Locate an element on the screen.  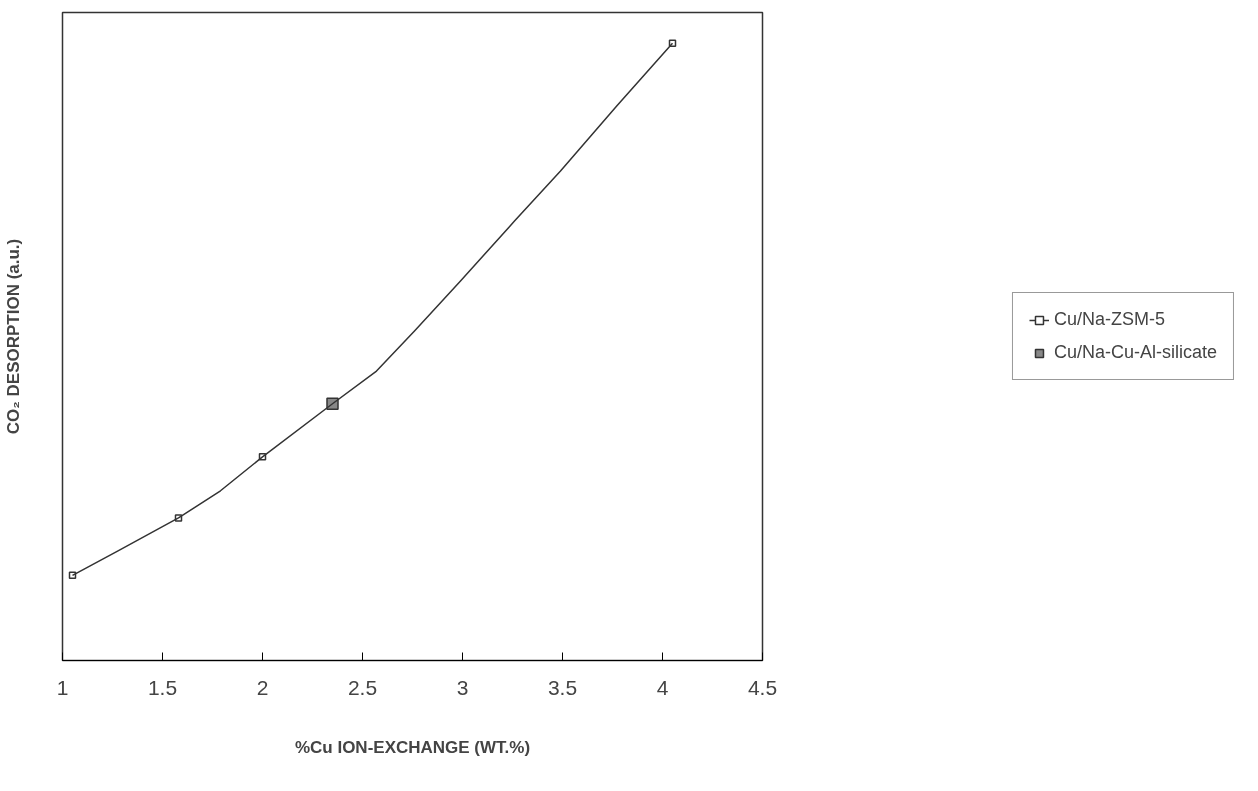
legend-label: Cu/Na-ZSM-5 is located at coordinates (1109, 319).